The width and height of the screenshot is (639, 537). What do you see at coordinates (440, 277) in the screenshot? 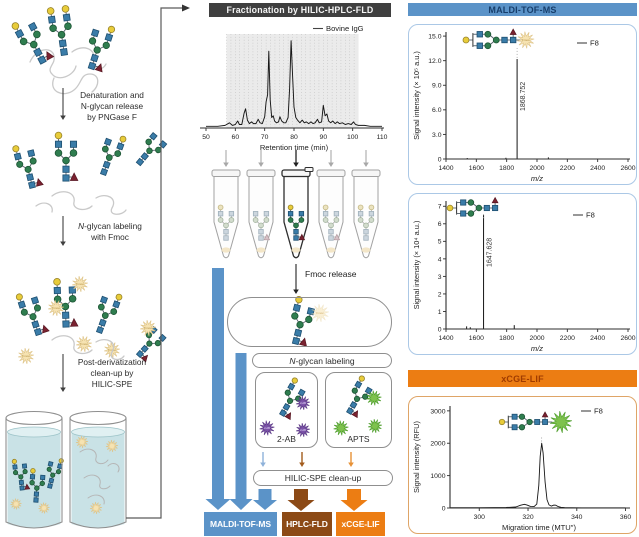
I see `svg-text: 3` at bounding box center [440, 277].